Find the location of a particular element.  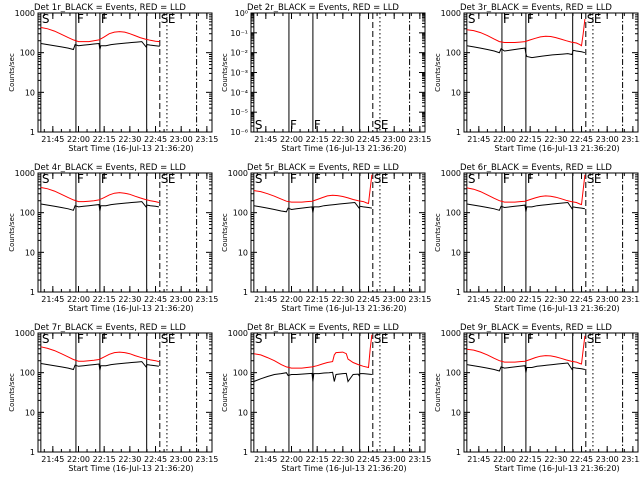

panel-title: Det 7r_BLACK = Events, RED = LLD is located at coordinates (110, 328).